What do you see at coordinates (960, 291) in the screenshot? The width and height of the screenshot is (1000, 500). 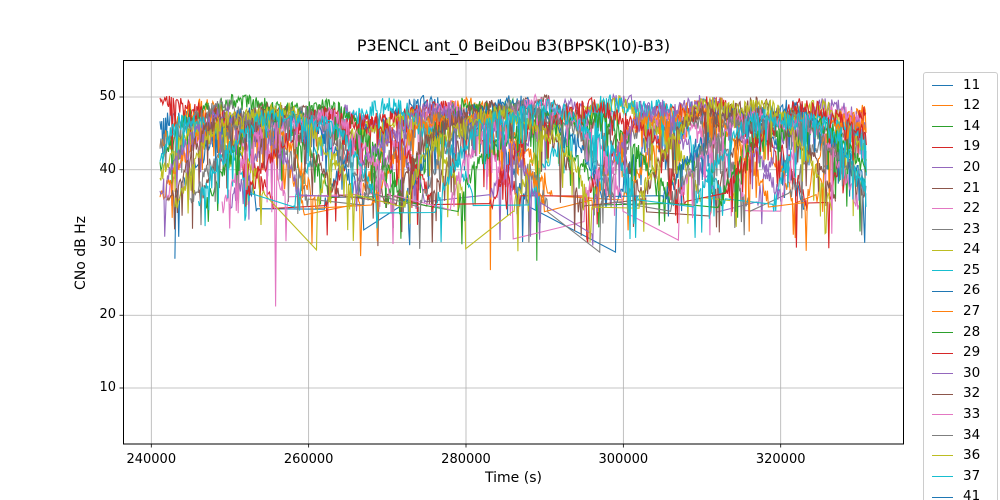 I see `legend-item-26: 26` at bounding box center [960, 291].